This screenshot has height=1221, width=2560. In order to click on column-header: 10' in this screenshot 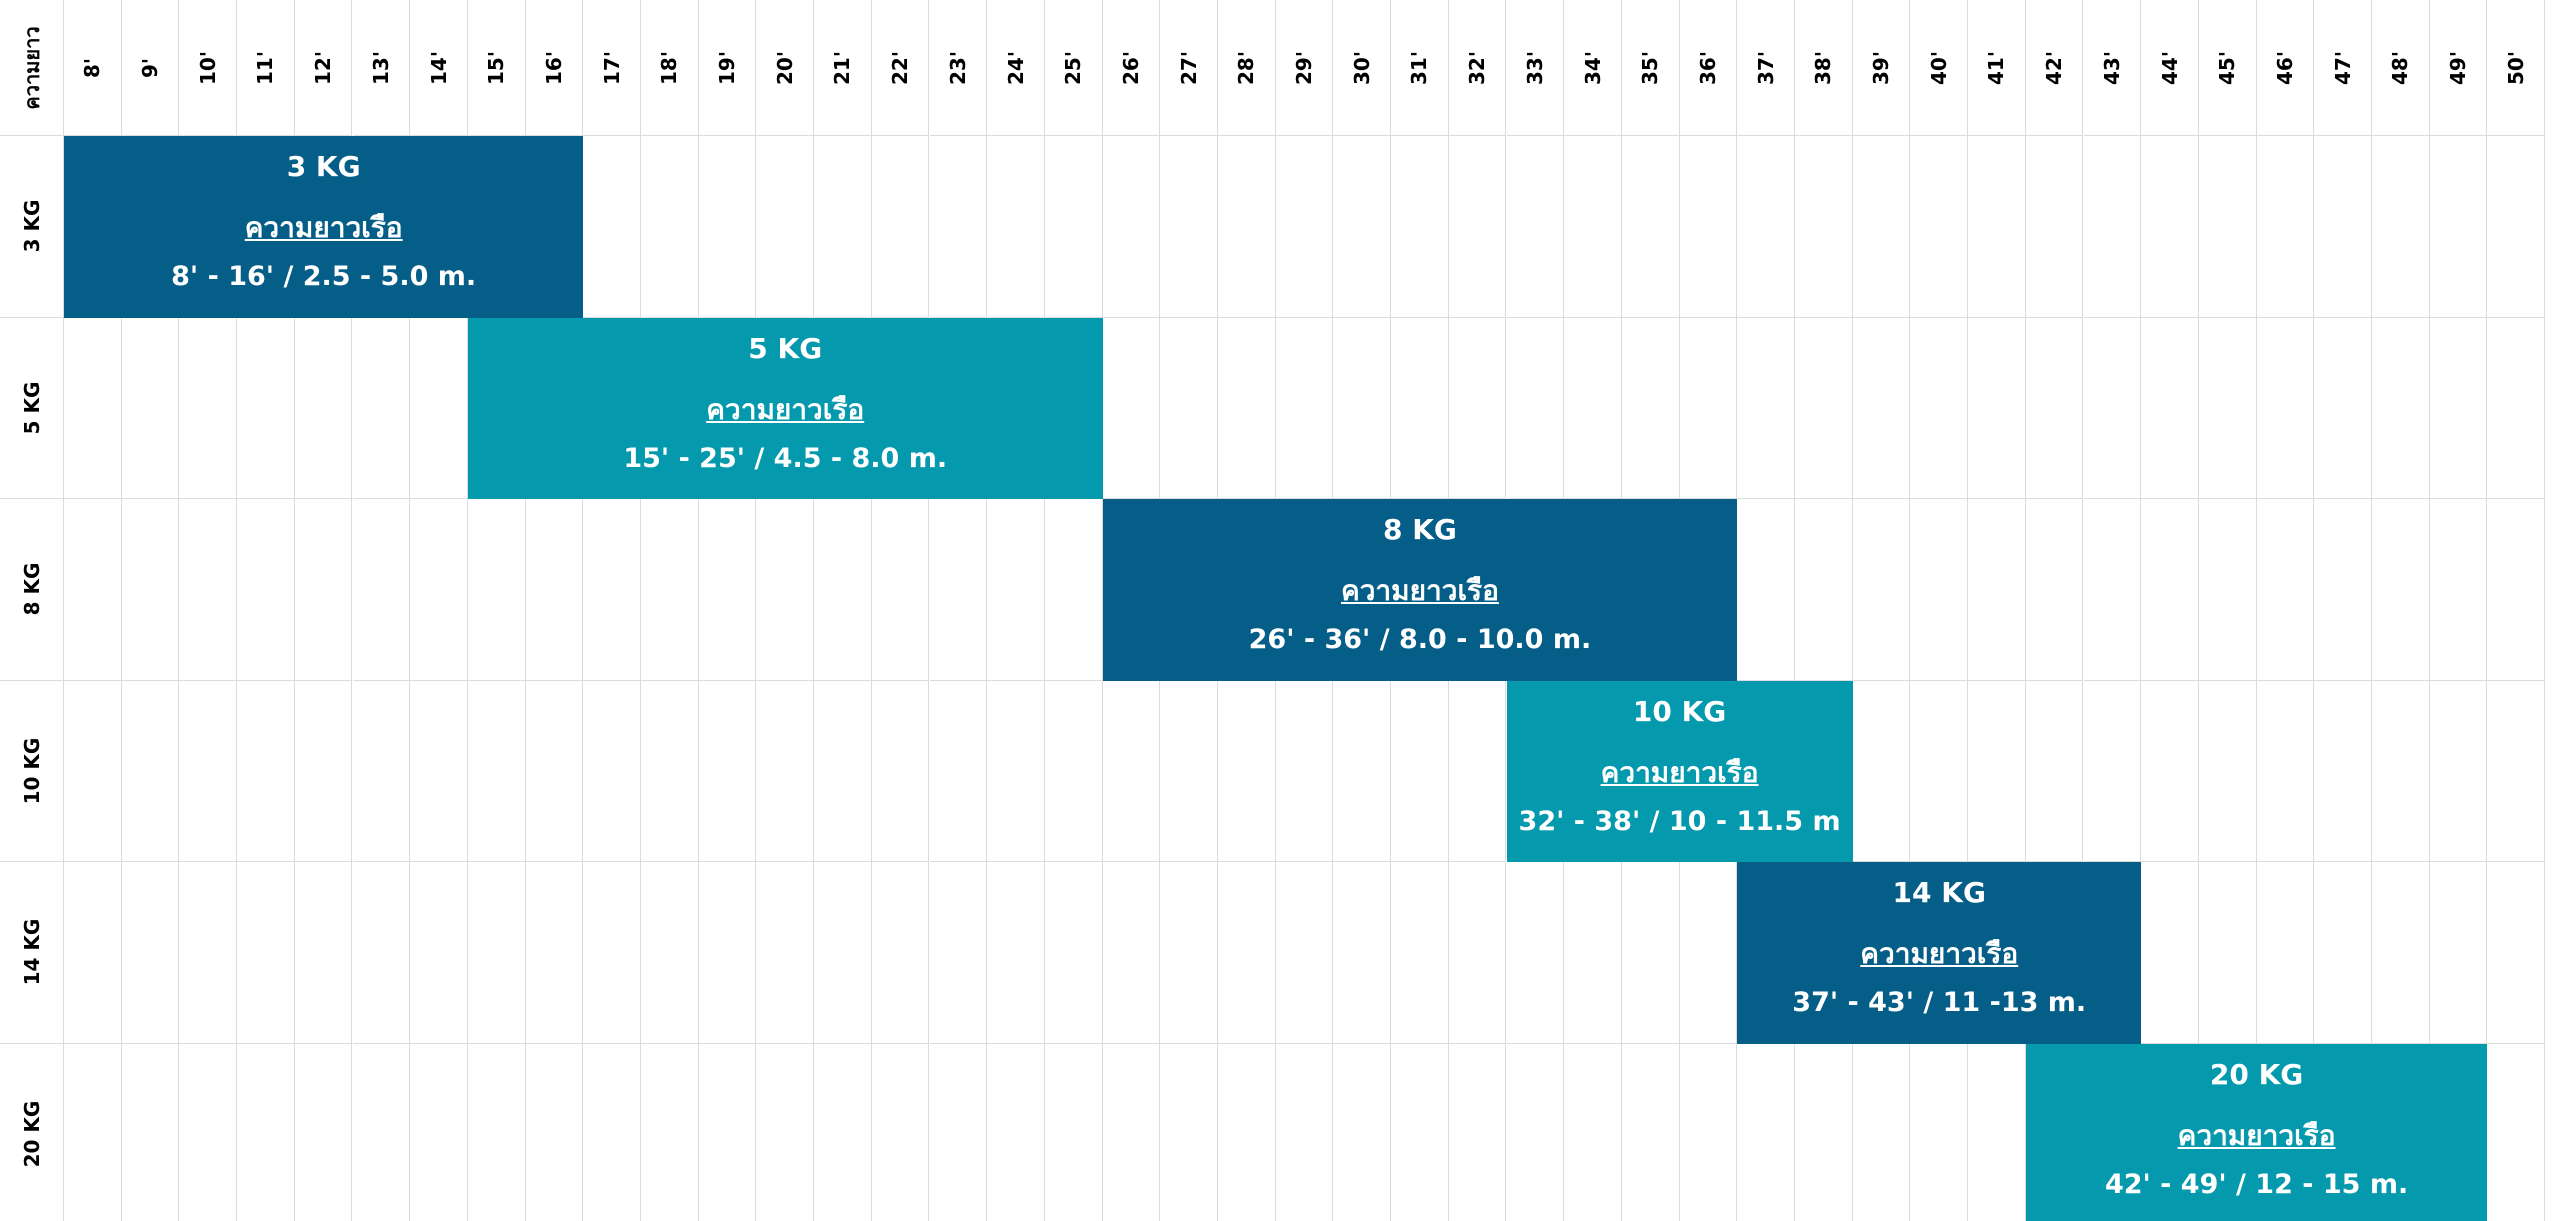, I will do `click(208, 68)`.